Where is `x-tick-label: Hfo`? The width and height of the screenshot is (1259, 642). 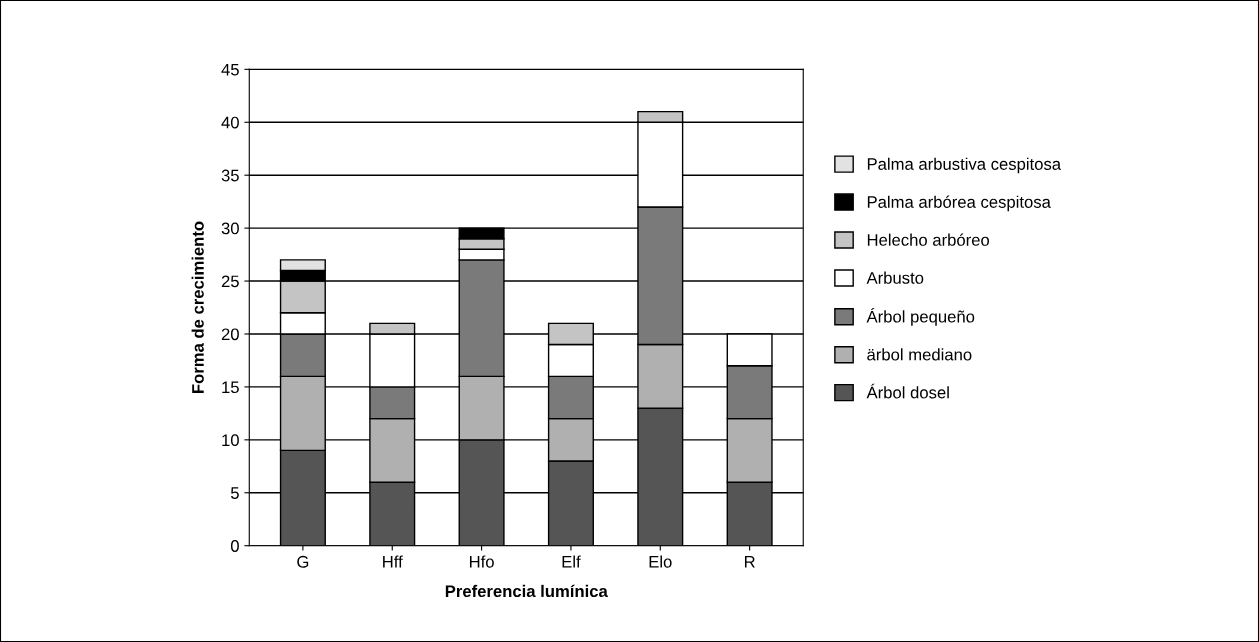
x-tick-label: Hfo is located at coordinates (481, 561).